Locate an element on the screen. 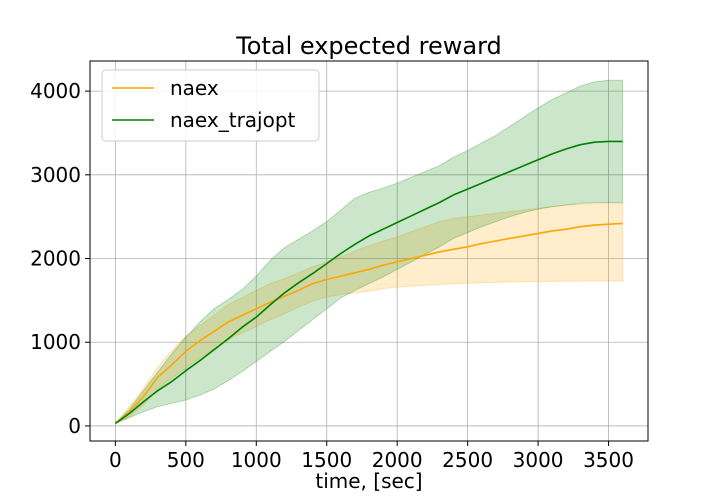 The image size is (720, 504). x-tick-label: 2500 is located at coordinates (467, 460).